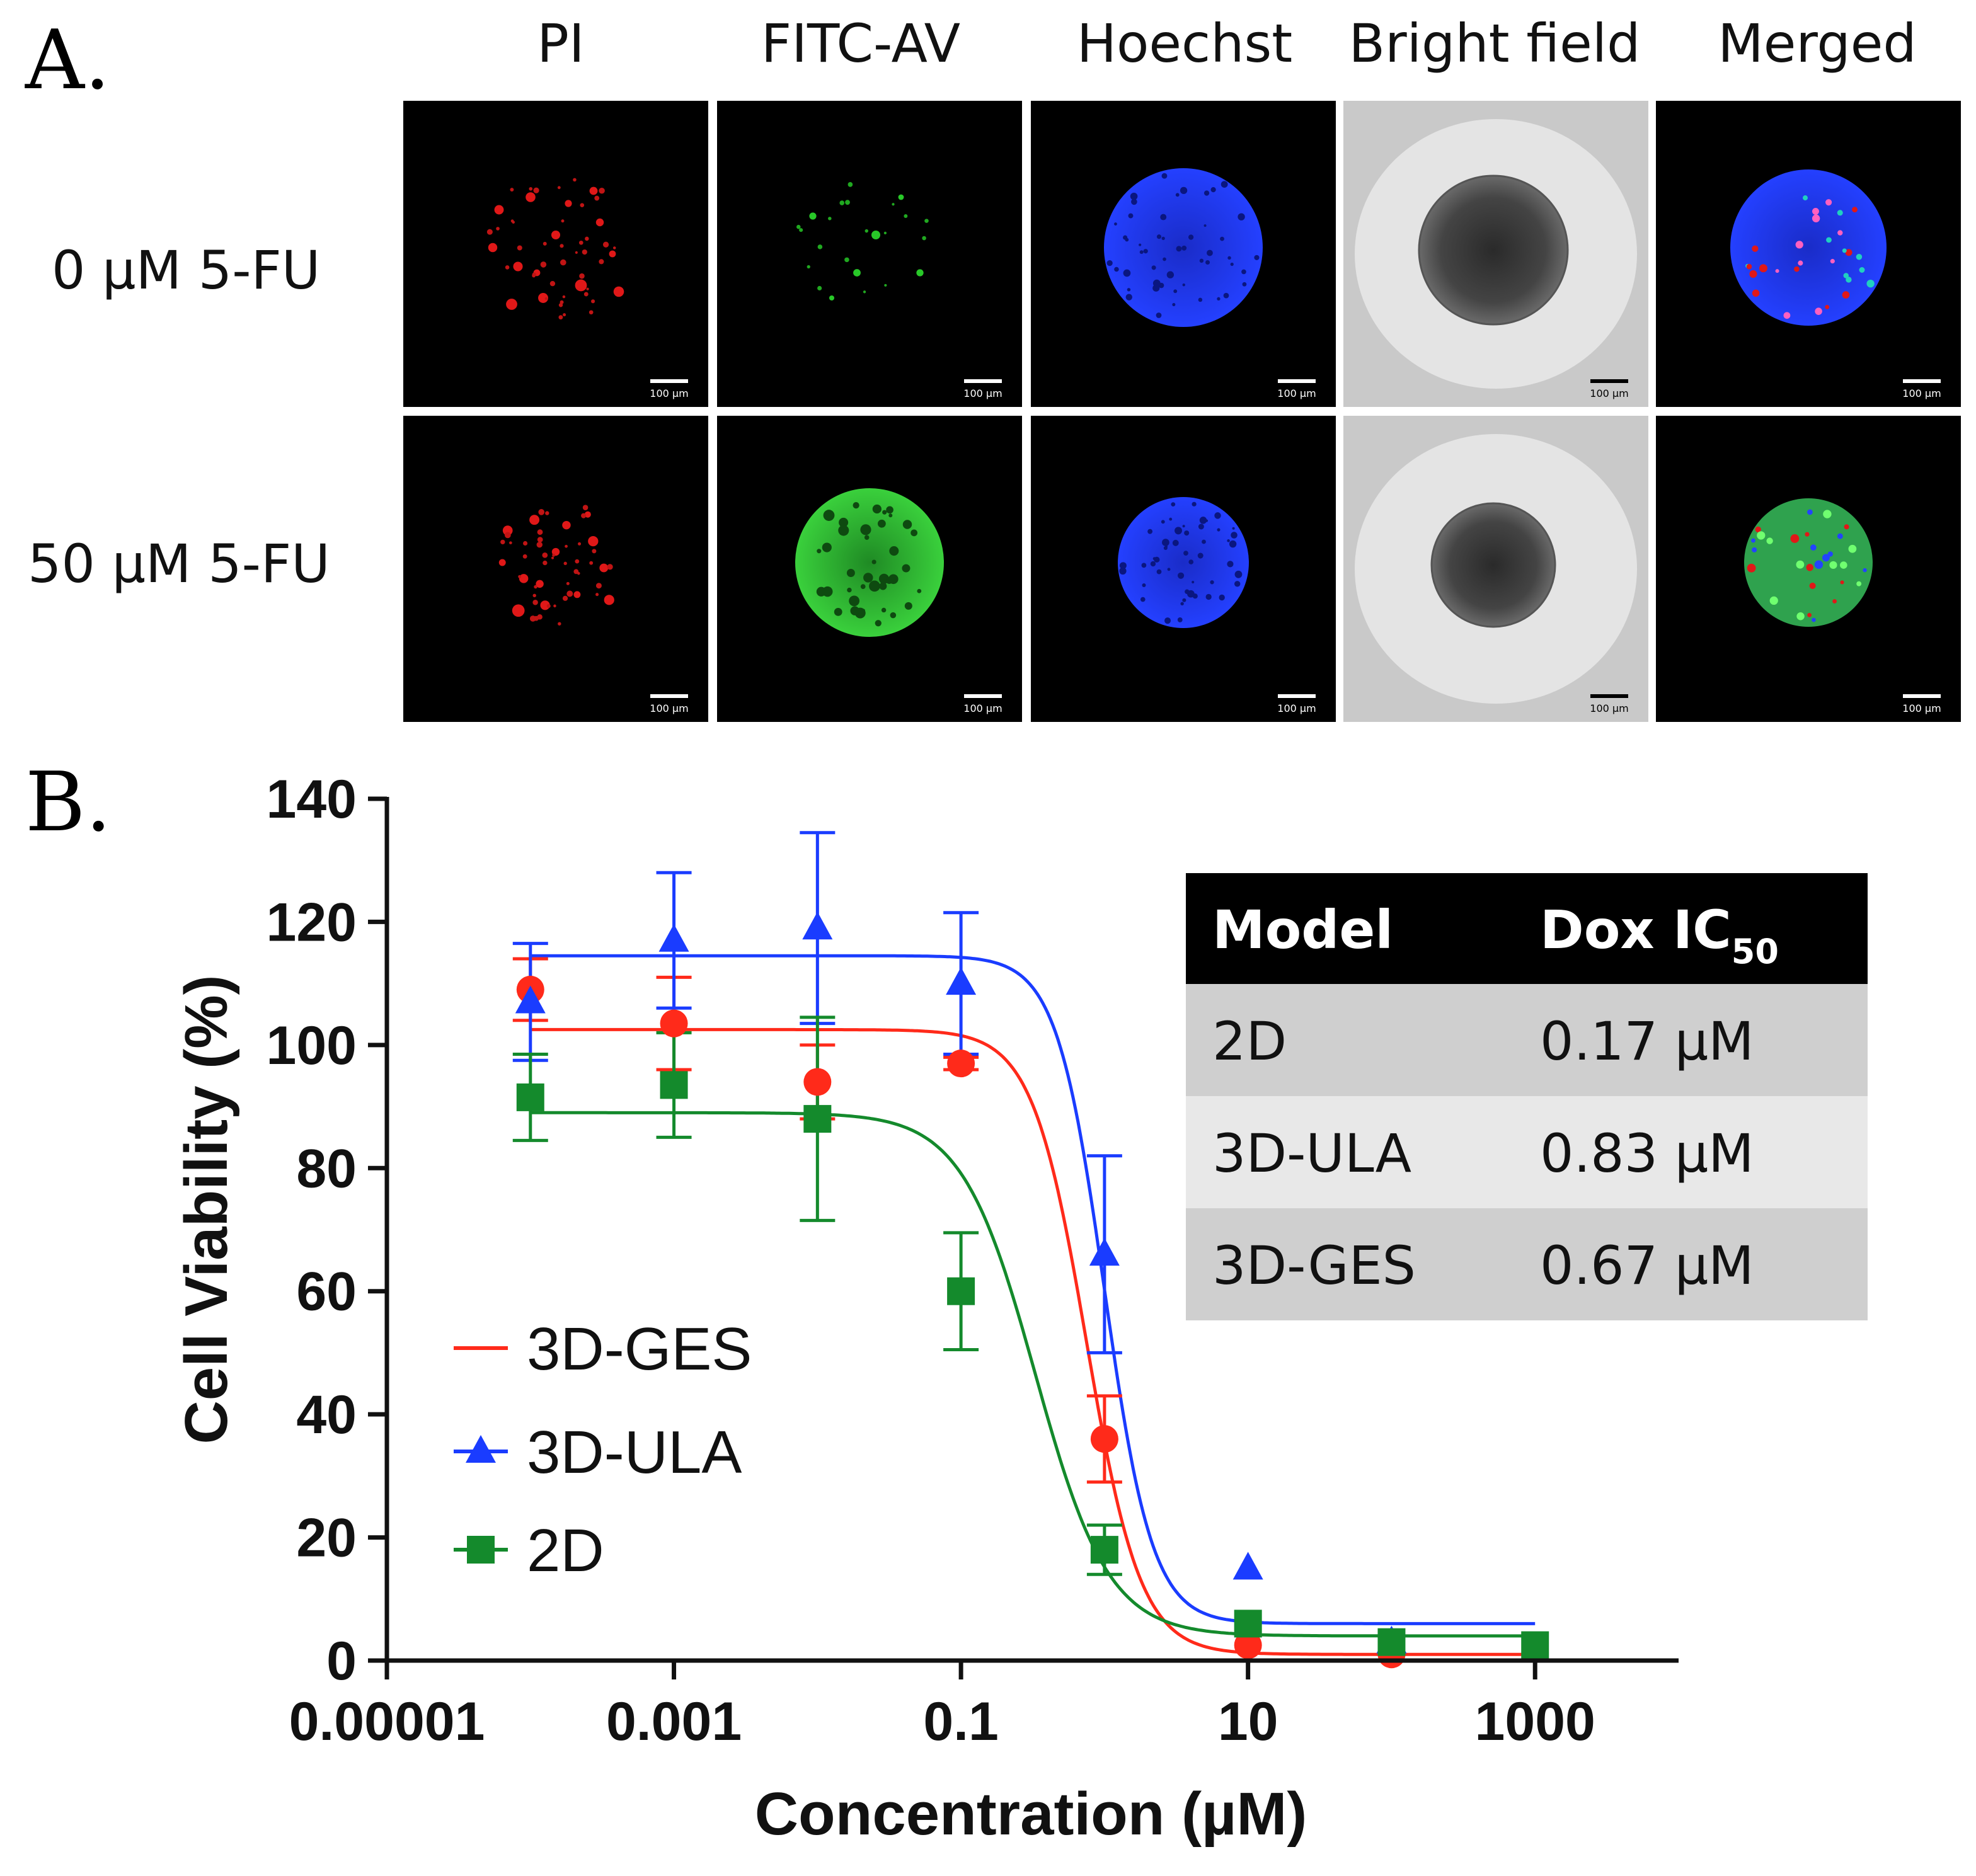  I want to click on micrograph-pi-0um: 100 µm, so click(555, 254).